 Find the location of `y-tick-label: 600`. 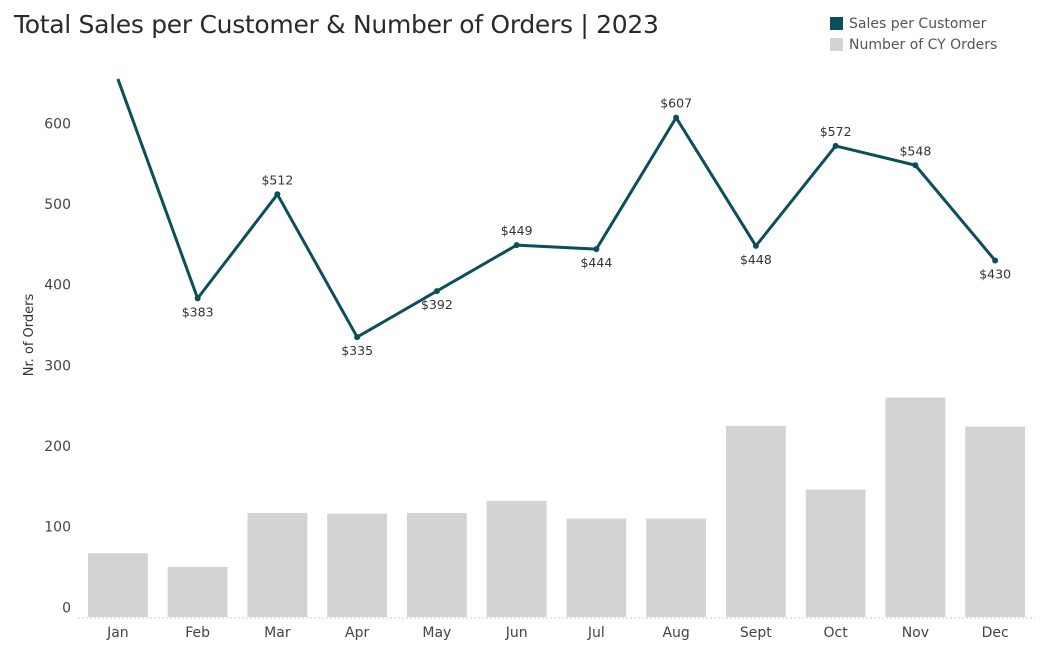

y-tick-label: 600 is located at coordinates (57, 124).